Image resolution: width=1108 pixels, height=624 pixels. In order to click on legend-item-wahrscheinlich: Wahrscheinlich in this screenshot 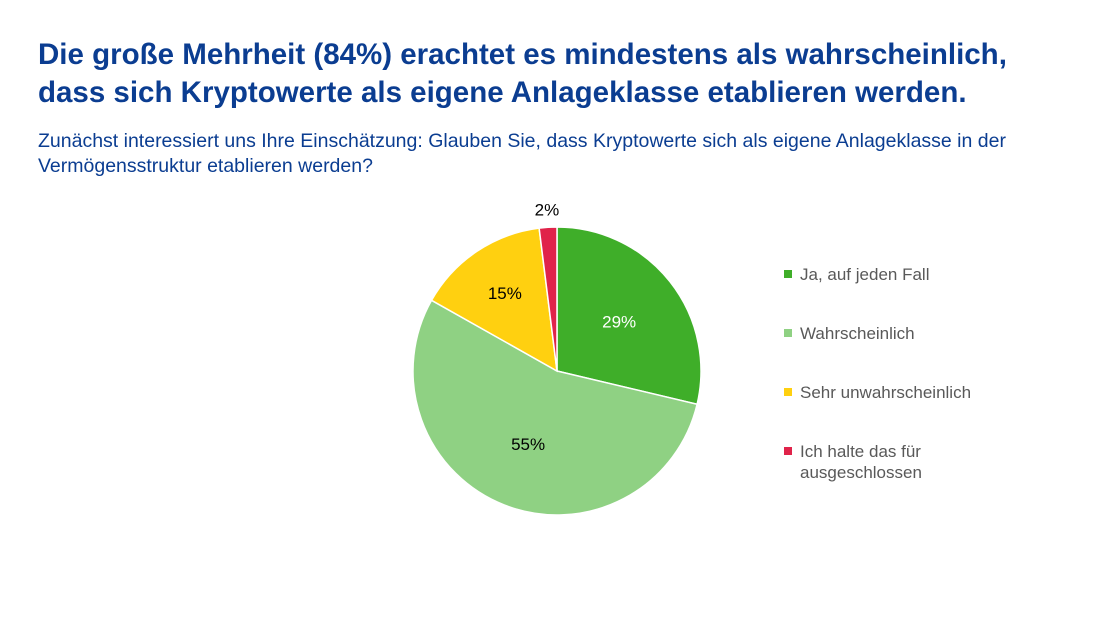, I will do `click(909, 333)`.